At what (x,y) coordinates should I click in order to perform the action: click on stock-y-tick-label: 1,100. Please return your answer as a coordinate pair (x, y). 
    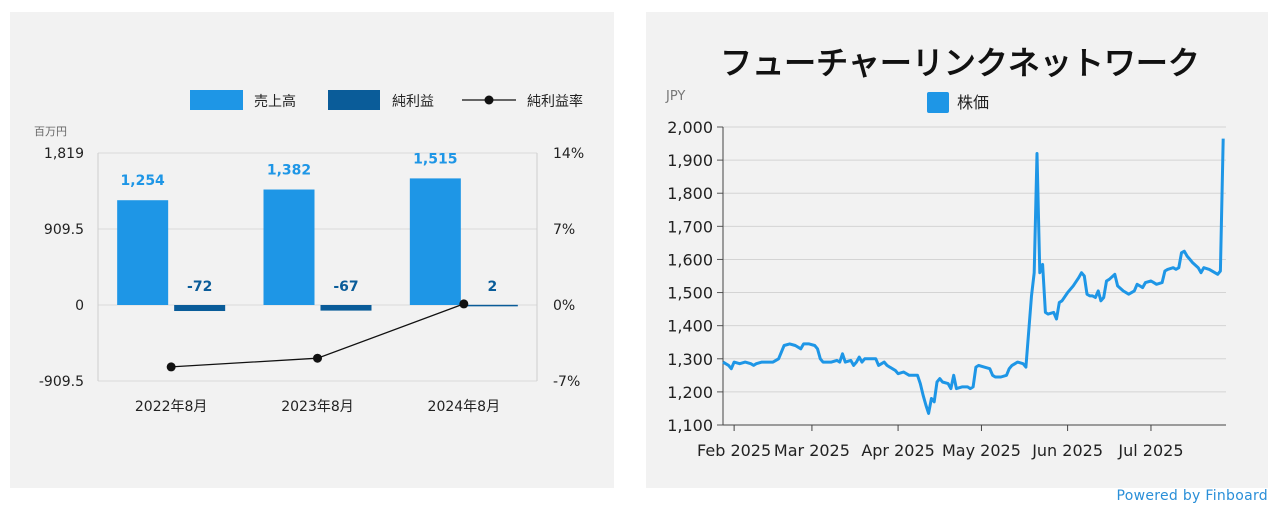
    Looking at the image, I should click on (690, 425).